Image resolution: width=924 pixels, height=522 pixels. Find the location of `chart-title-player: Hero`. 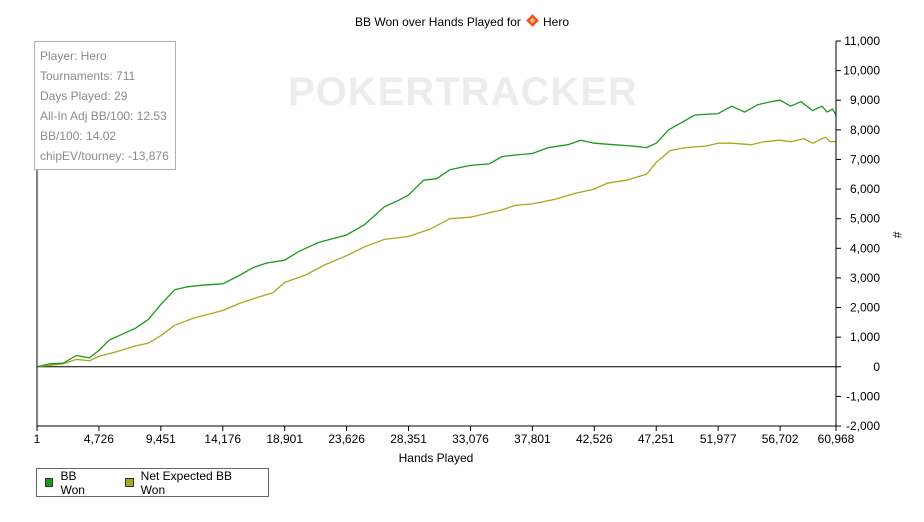

chart-title-player: Hero is located at coordinates (556, 22).